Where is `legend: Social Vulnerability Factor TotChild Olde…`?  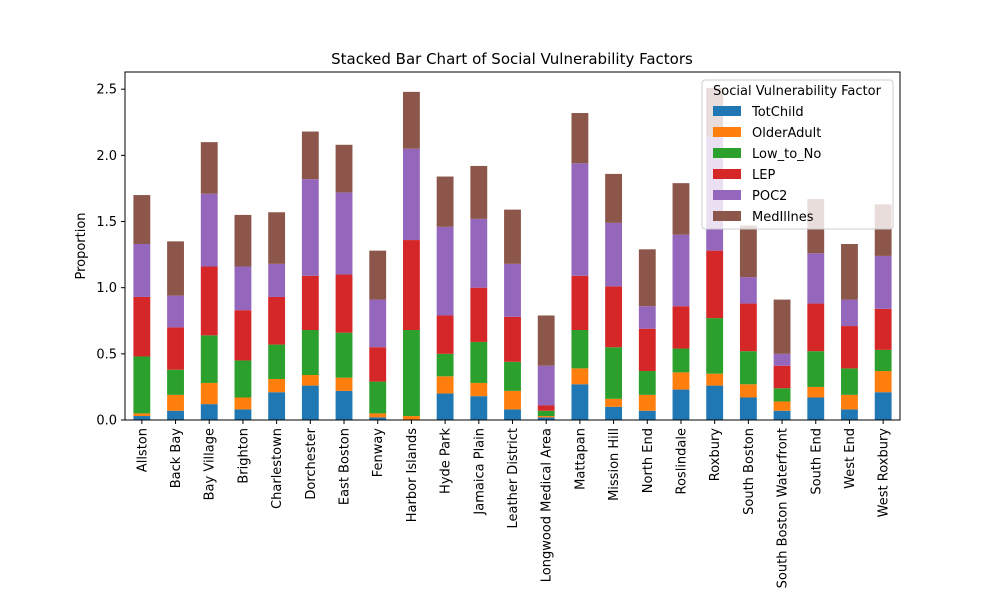
legend: Social Vulnerability Factor TotChild Olde… is located at coordinates (797, 154).